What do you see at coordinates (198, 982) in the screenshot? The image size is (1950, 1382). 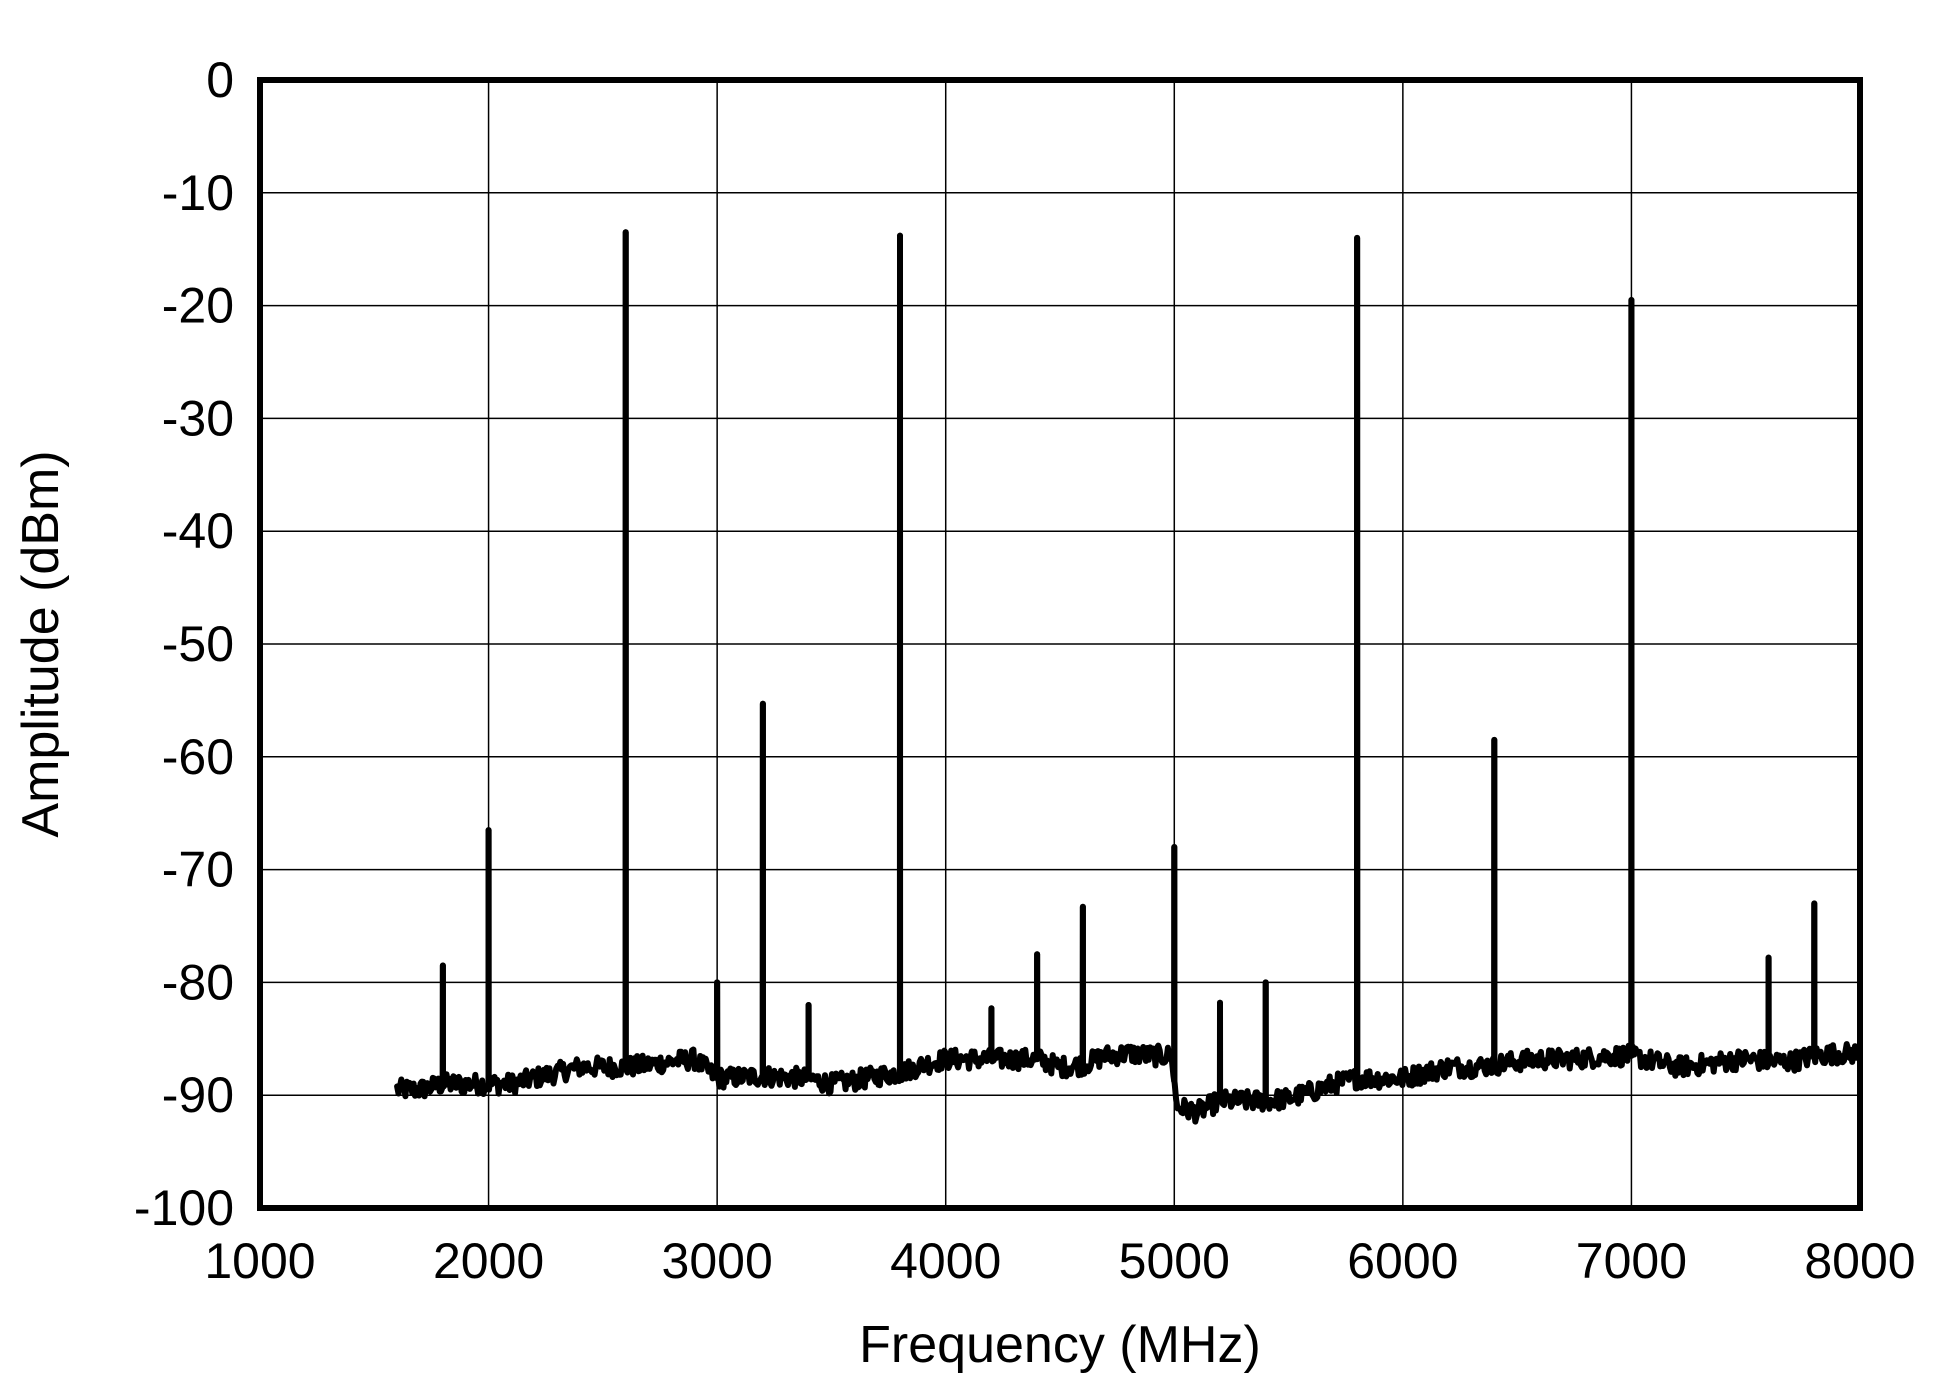 I see `y-tick-label-8: -80` at bounding box center [198, 982].